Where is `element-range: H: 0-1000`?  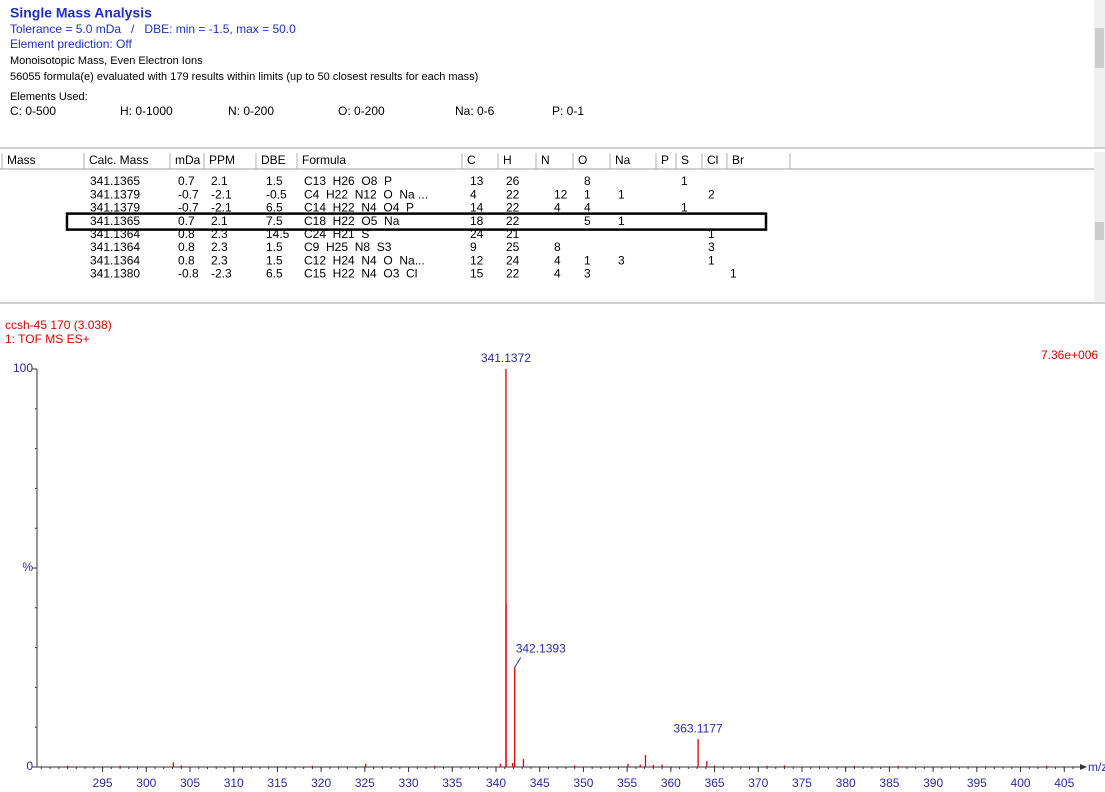
element-range: H: 0-1000 is located at coordinates (146, 111).